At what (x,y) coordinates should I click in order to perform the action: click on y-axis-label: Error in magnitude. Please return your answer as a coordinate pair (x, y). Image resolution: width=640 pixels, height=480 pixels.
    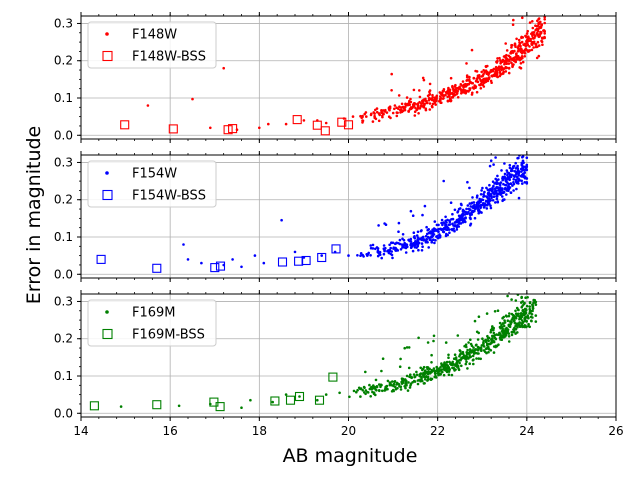
    Looking at the image, I should click on (34, 215).